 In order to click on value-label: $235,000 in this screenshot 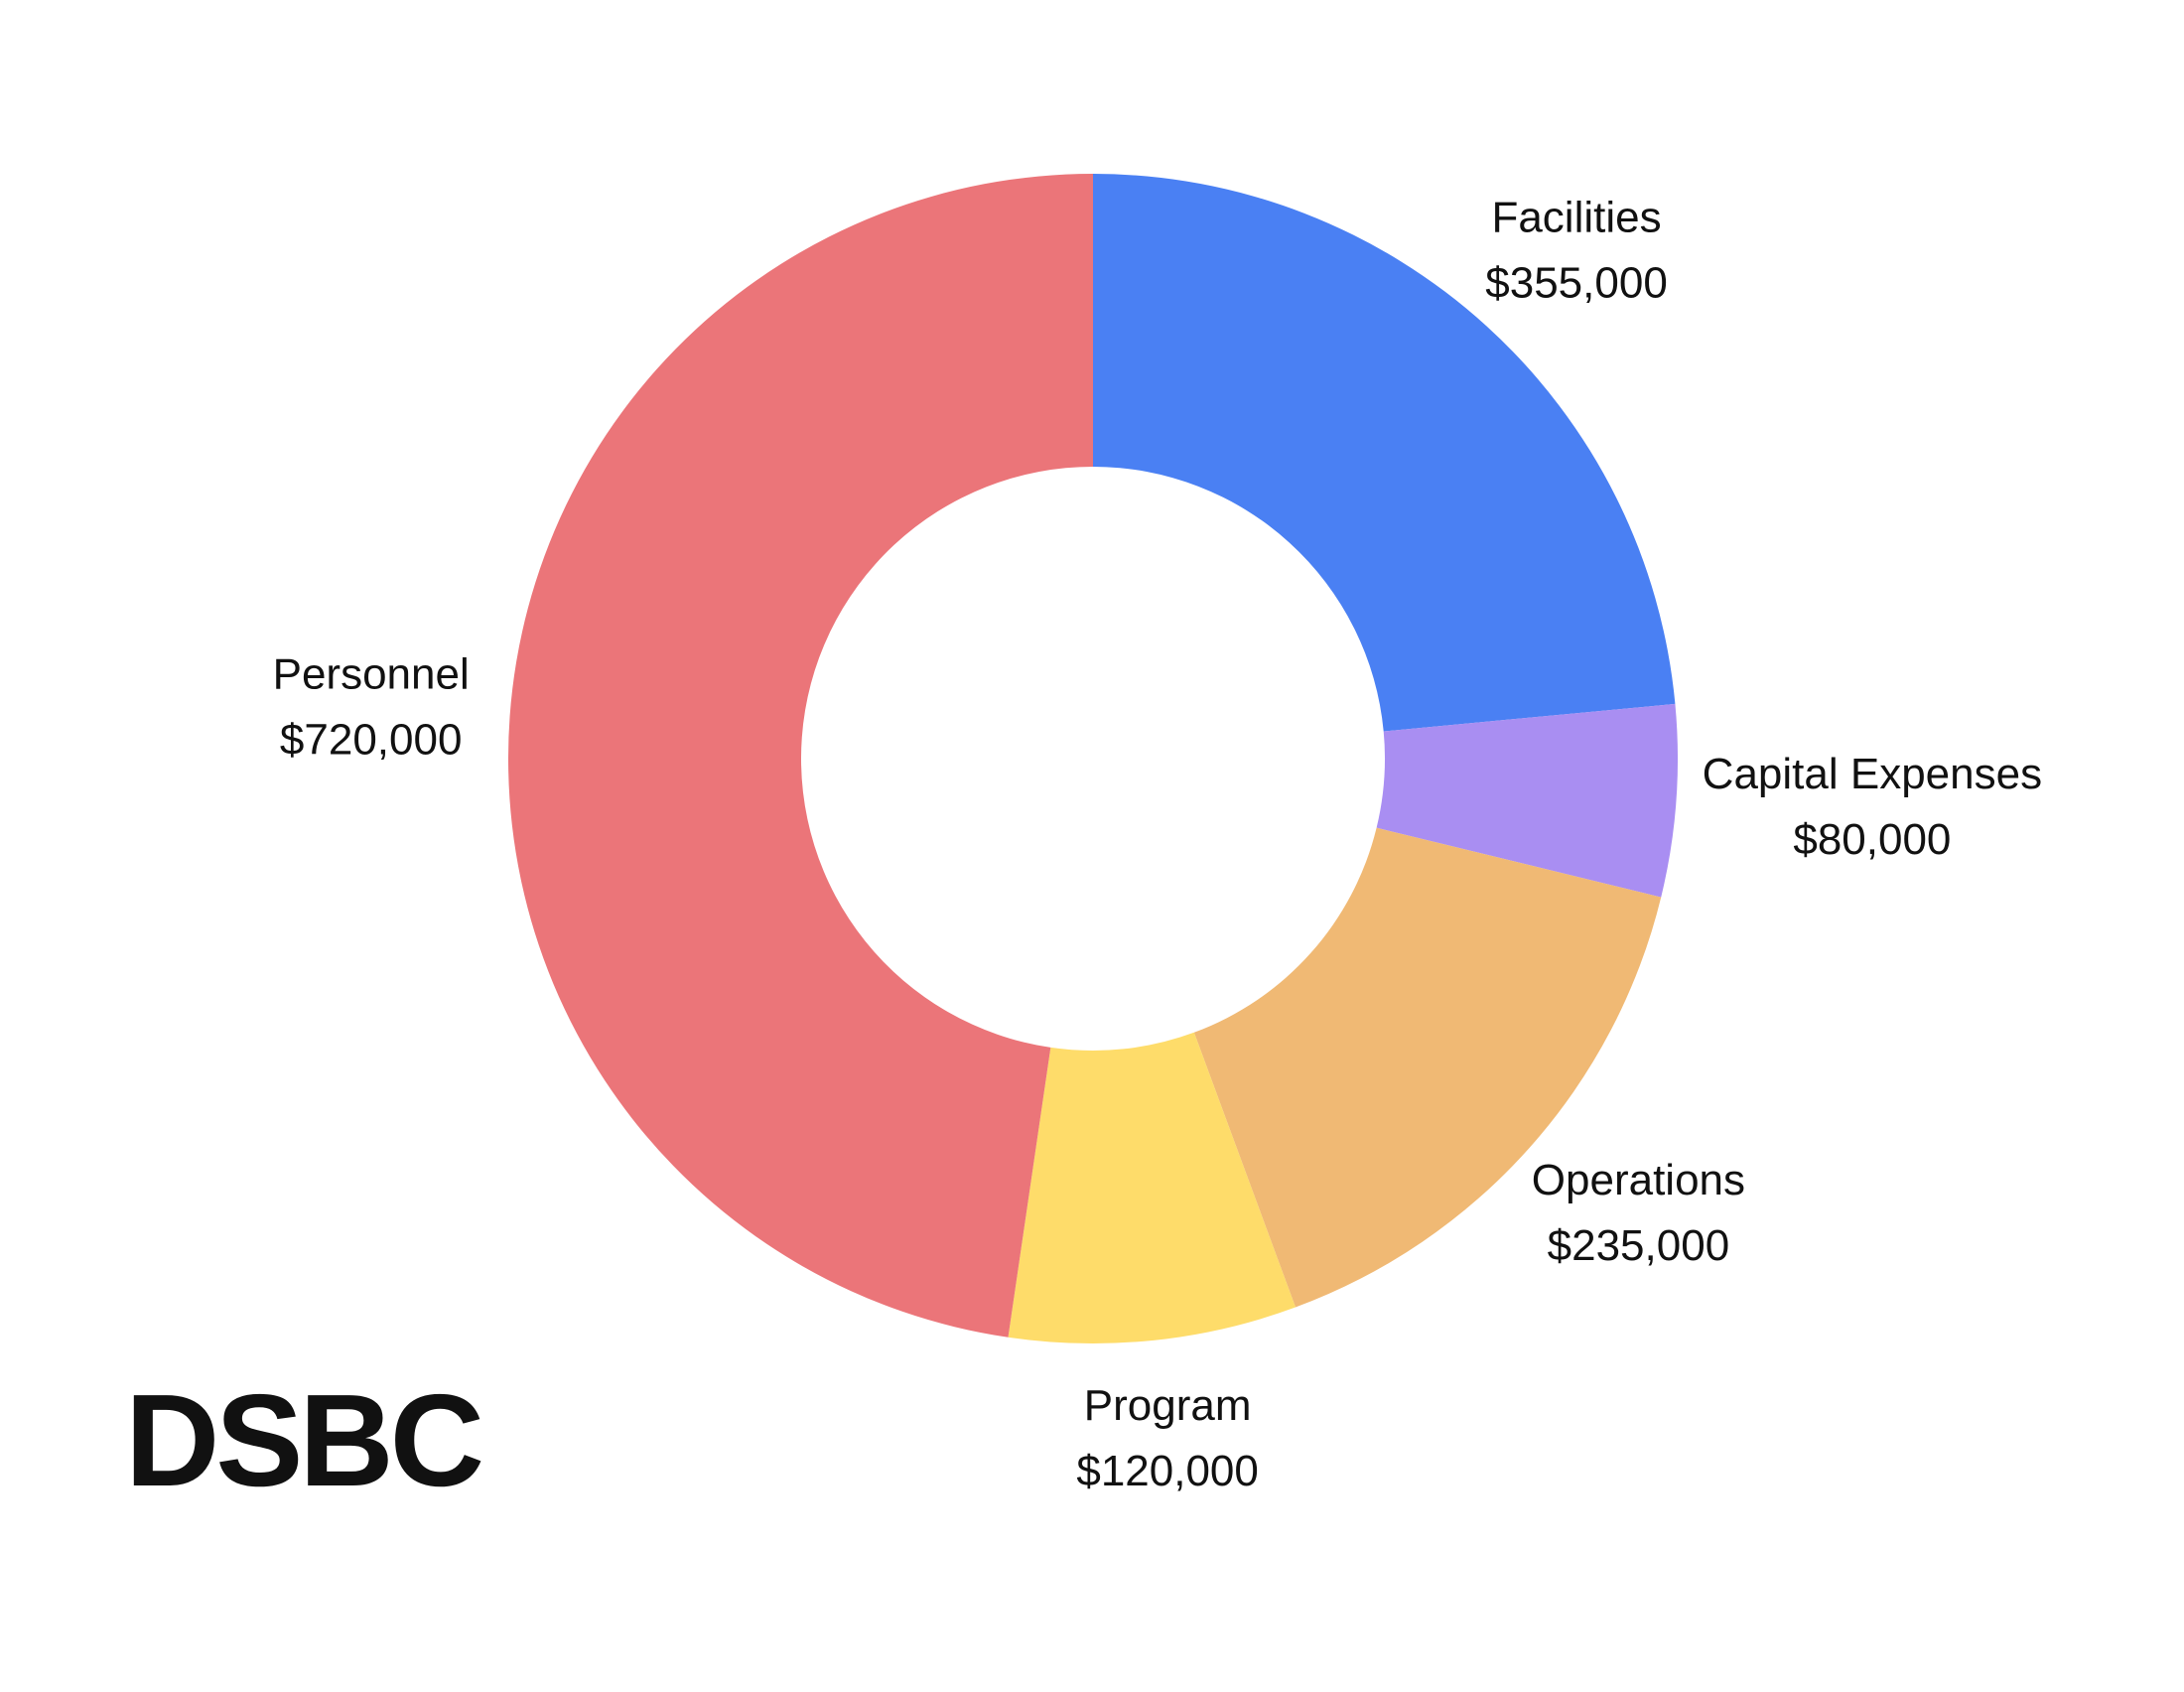, I will do `click(1639, 1245)`.